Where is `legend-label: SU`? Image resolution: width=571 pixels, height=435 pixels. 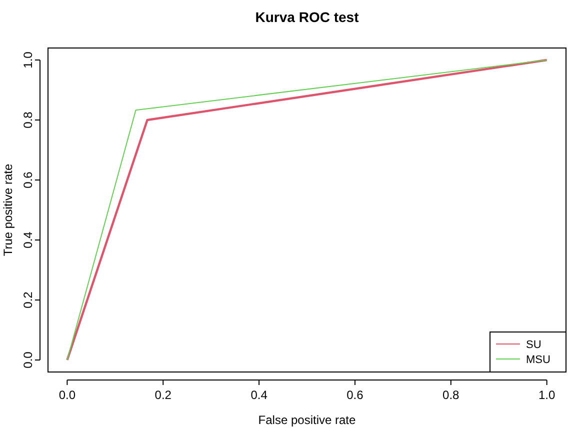
legend-label: SU is located at coordinates (534, 345).